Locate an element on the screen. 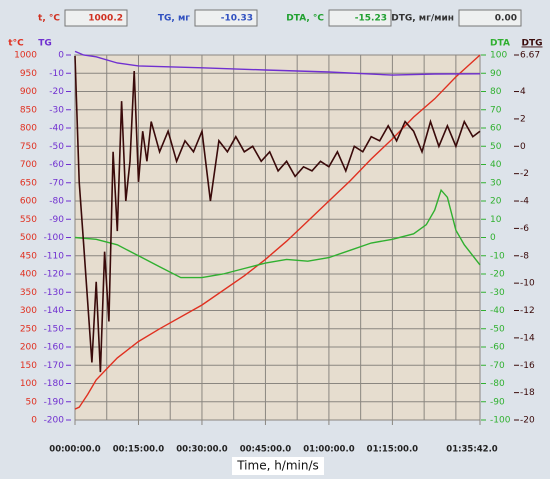  y-tick-label: -8 is located at coordinates (524, 256).